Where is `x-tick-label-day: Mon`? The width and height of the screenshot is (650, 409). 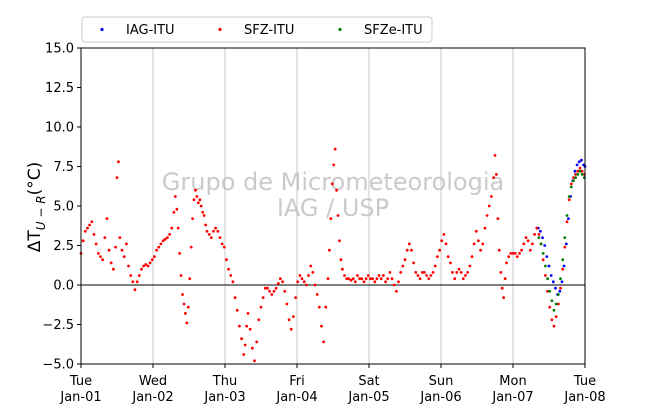
x-tick-label-day: Mon is located at coordinates (512, 381).